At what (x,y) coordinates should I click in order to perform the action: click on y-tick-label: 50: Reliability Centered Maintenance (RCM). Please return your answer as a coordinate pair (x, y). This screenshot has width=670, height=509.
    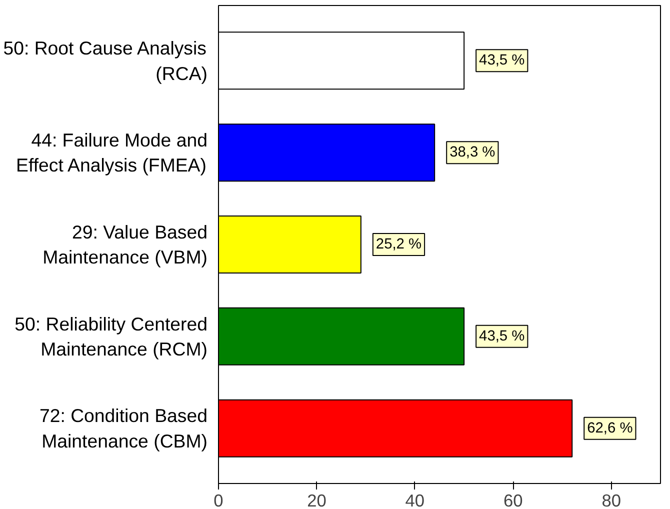
    Looking at the image, I should click on (111, 336).